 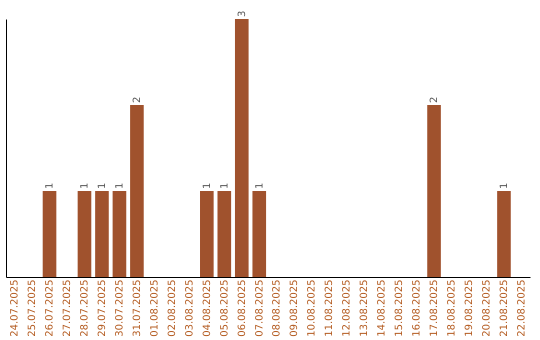 What do you see at coordinates (469, 308) in the screenshot?
I see `x-tick-label: 19.08.2025` at bounding box center [469, 308].